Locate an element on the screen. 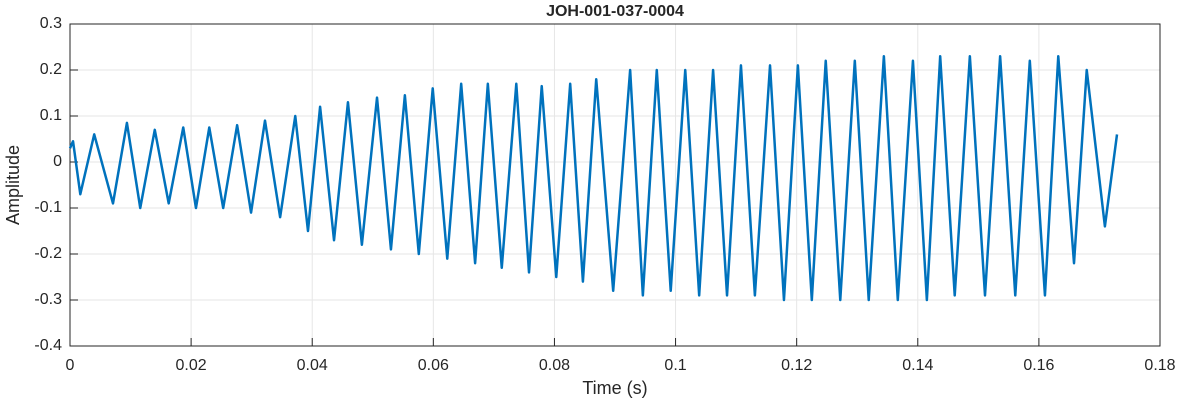  x-axis-label: Time (s) is located at coordinates (614, 388).